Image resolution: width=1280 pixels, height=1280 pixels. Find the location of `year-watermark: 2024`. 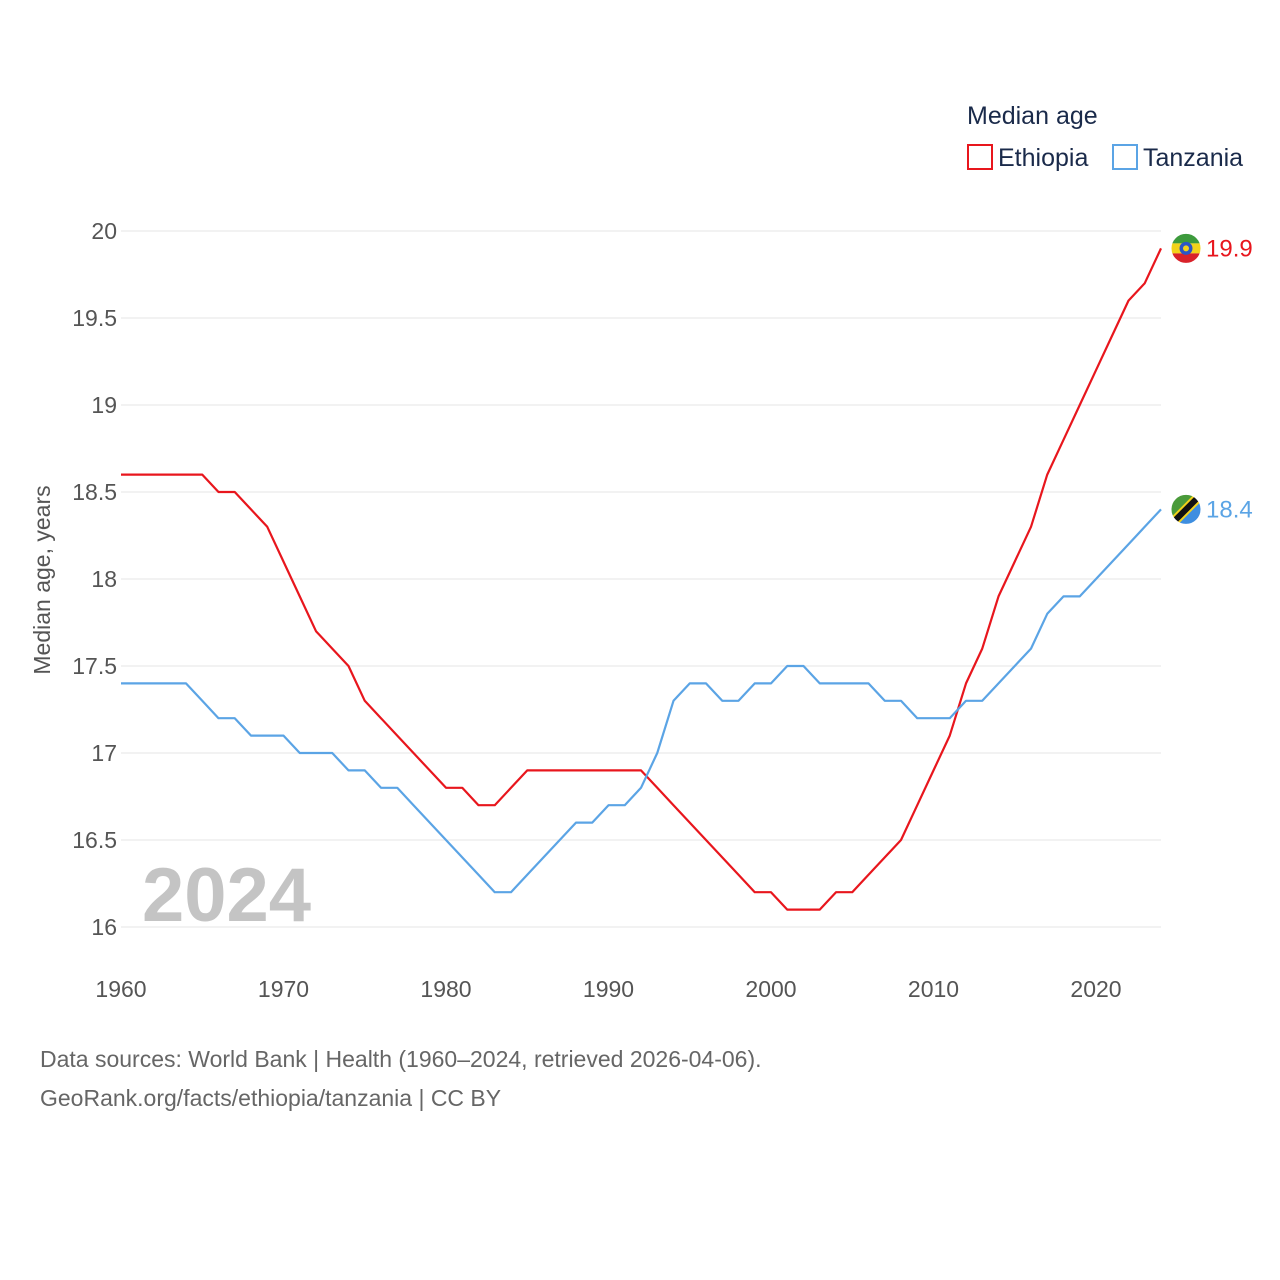

year-watermark: 2024 is located at coordinates (226, 895).